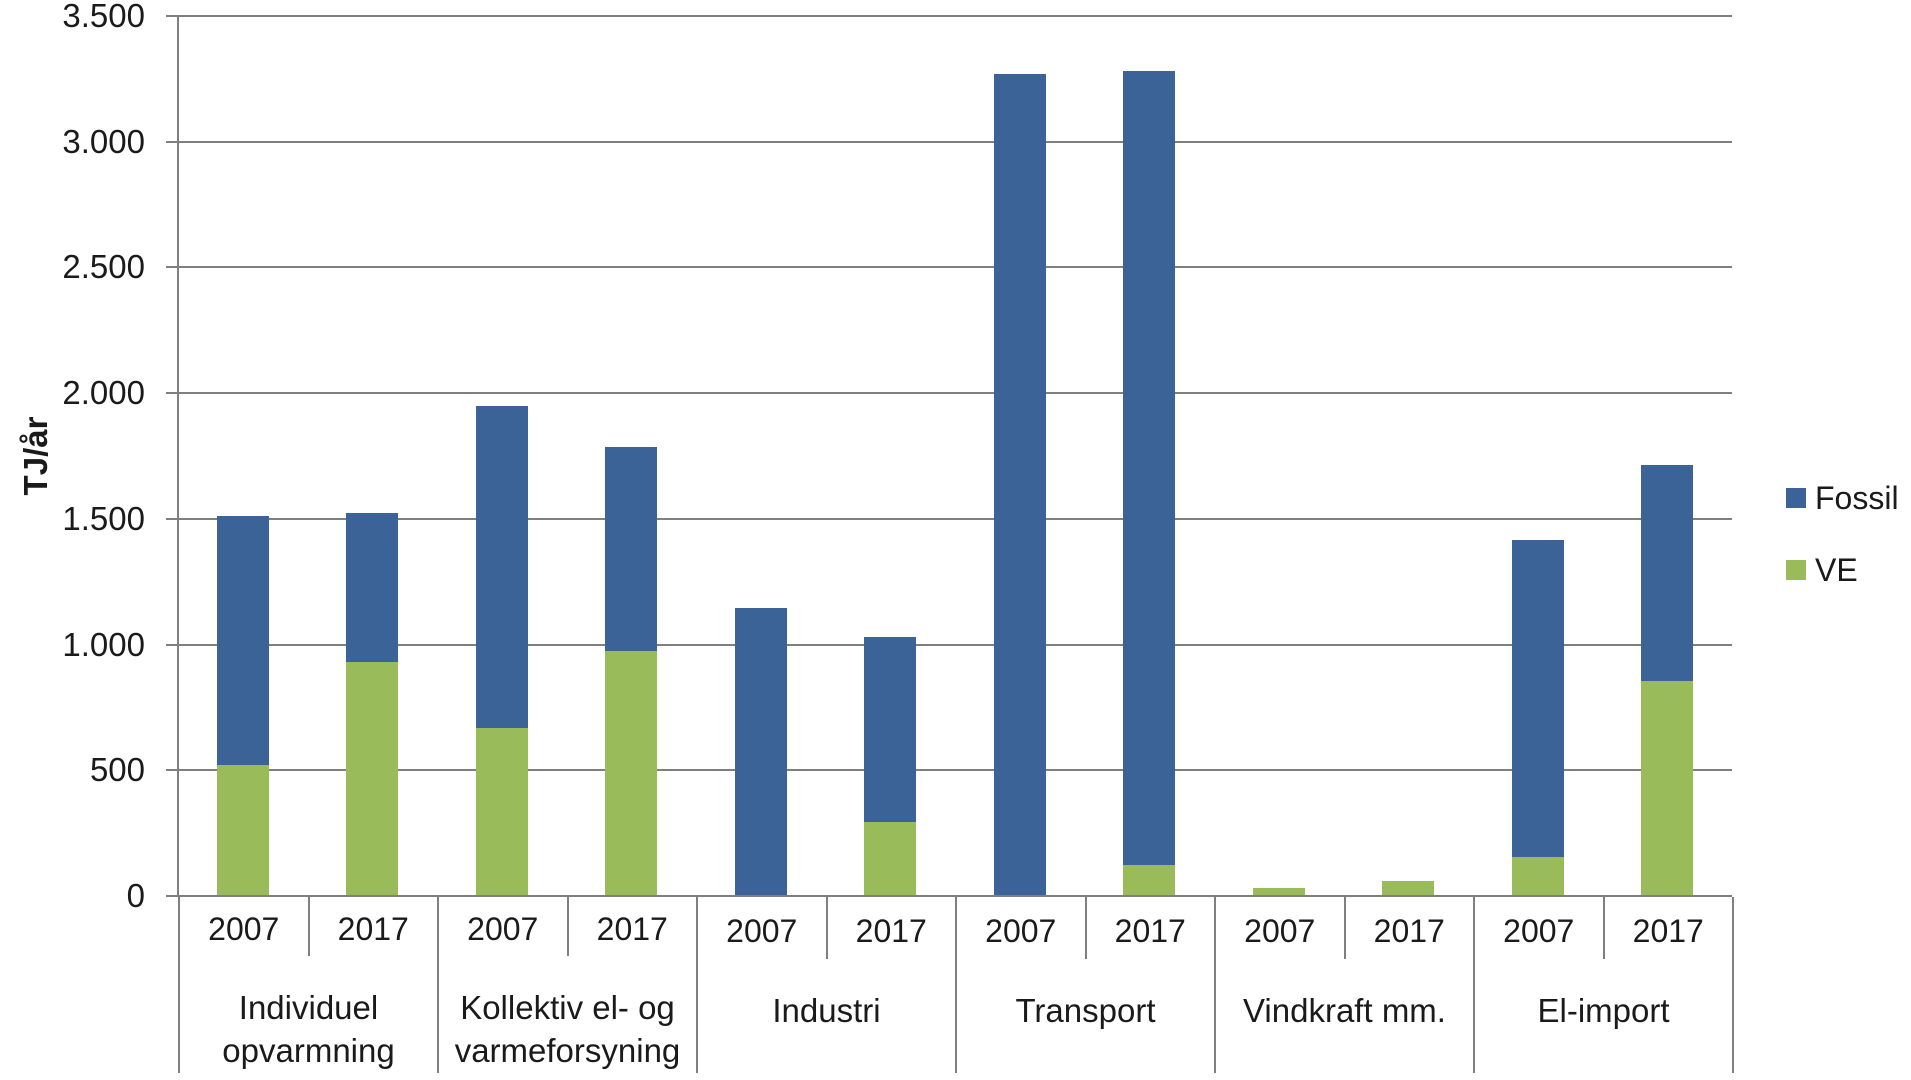 The width and height of the screenshot is (1911, 1080). What do you see at coordinates (1149, 880) in the screenshot?
I see `bar-segment-ve-transport-2017` at bounding box center [1149, 880].